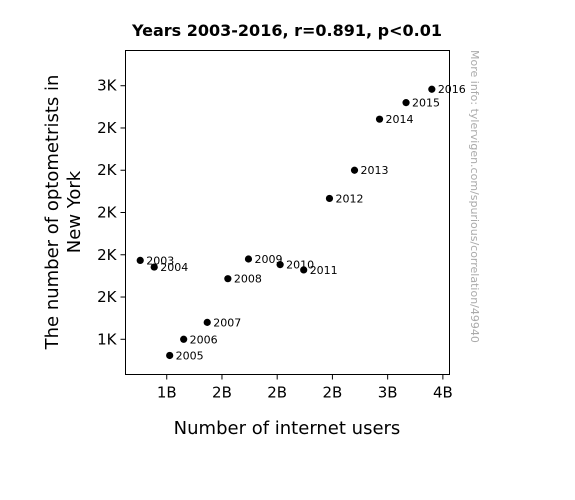 This screenshot has height=500, width=575. I want to click on data-point-2013, so click(354, 170).